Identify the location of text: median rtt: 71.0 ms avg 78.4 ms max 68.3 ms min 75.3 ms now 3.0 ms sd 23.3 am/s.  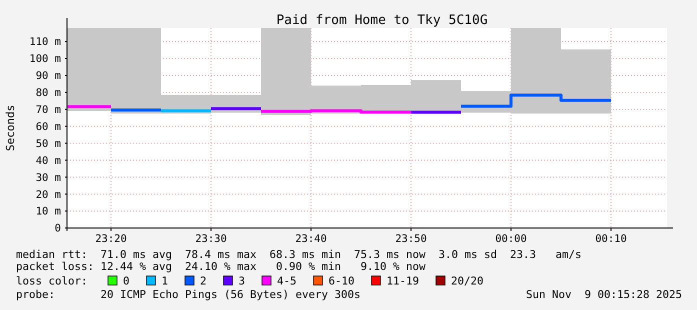
(299, 254).